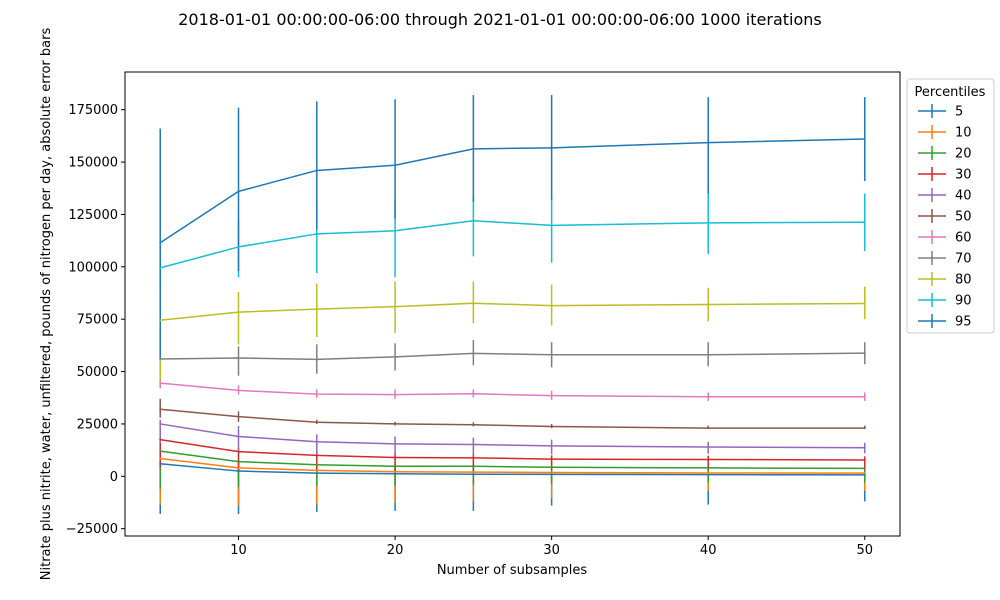 This screenshot has height=600, width=1000. I want to click on y-tick-label: 175000, so click(93, 110).